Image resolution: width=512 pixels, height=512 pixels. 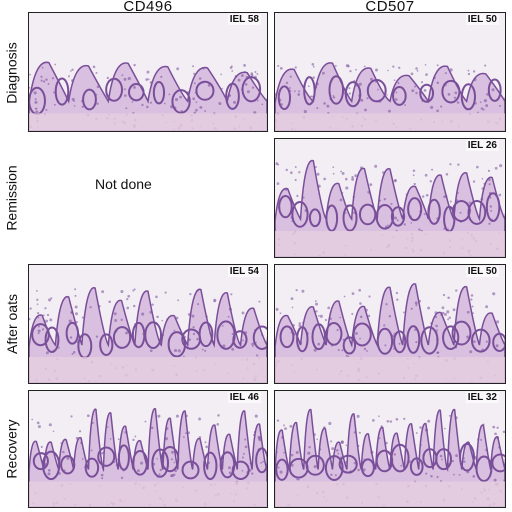 I want to click on column-header-cd507: CD507, so click(x=390, y=7).